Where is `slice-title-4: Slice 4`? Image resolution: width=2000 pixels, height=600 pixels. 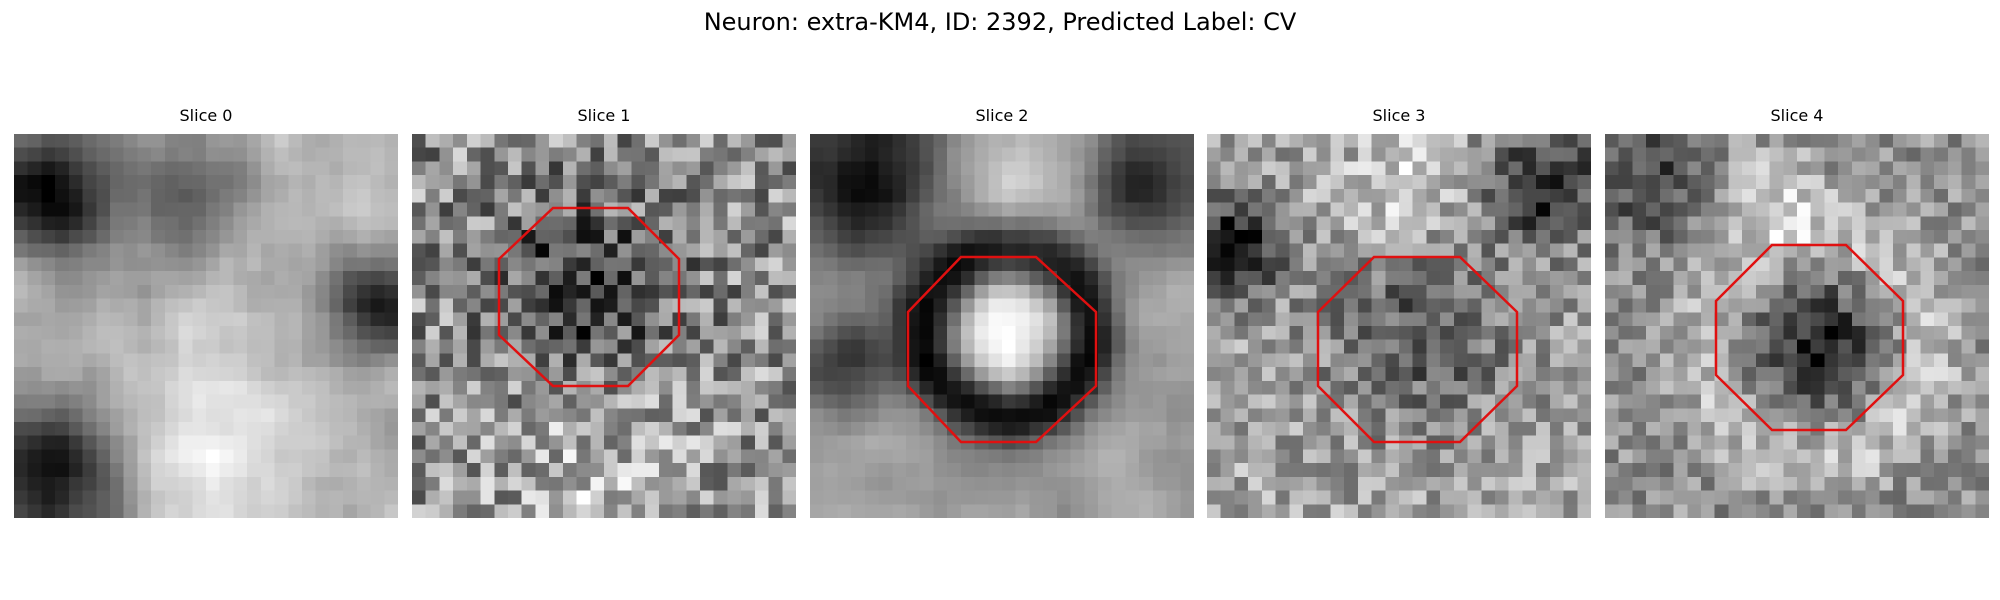 slice-title-4: Slice 4 is located at coordinates (1797, 115).